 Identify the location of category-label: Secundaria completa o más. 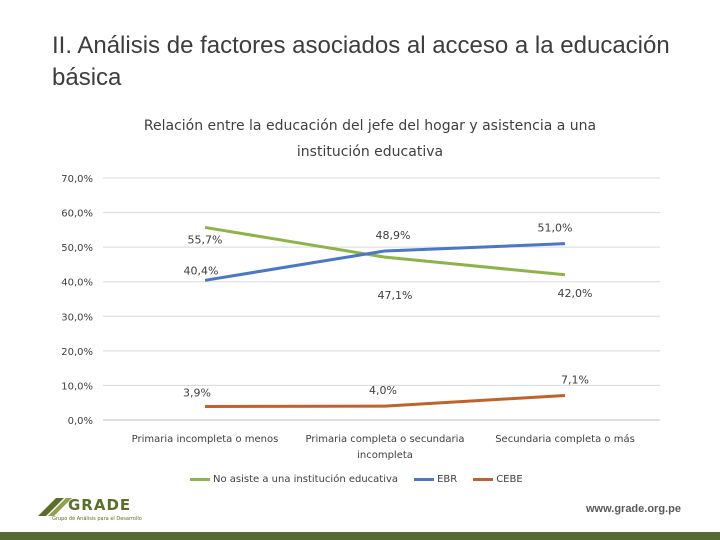
(565, 439).